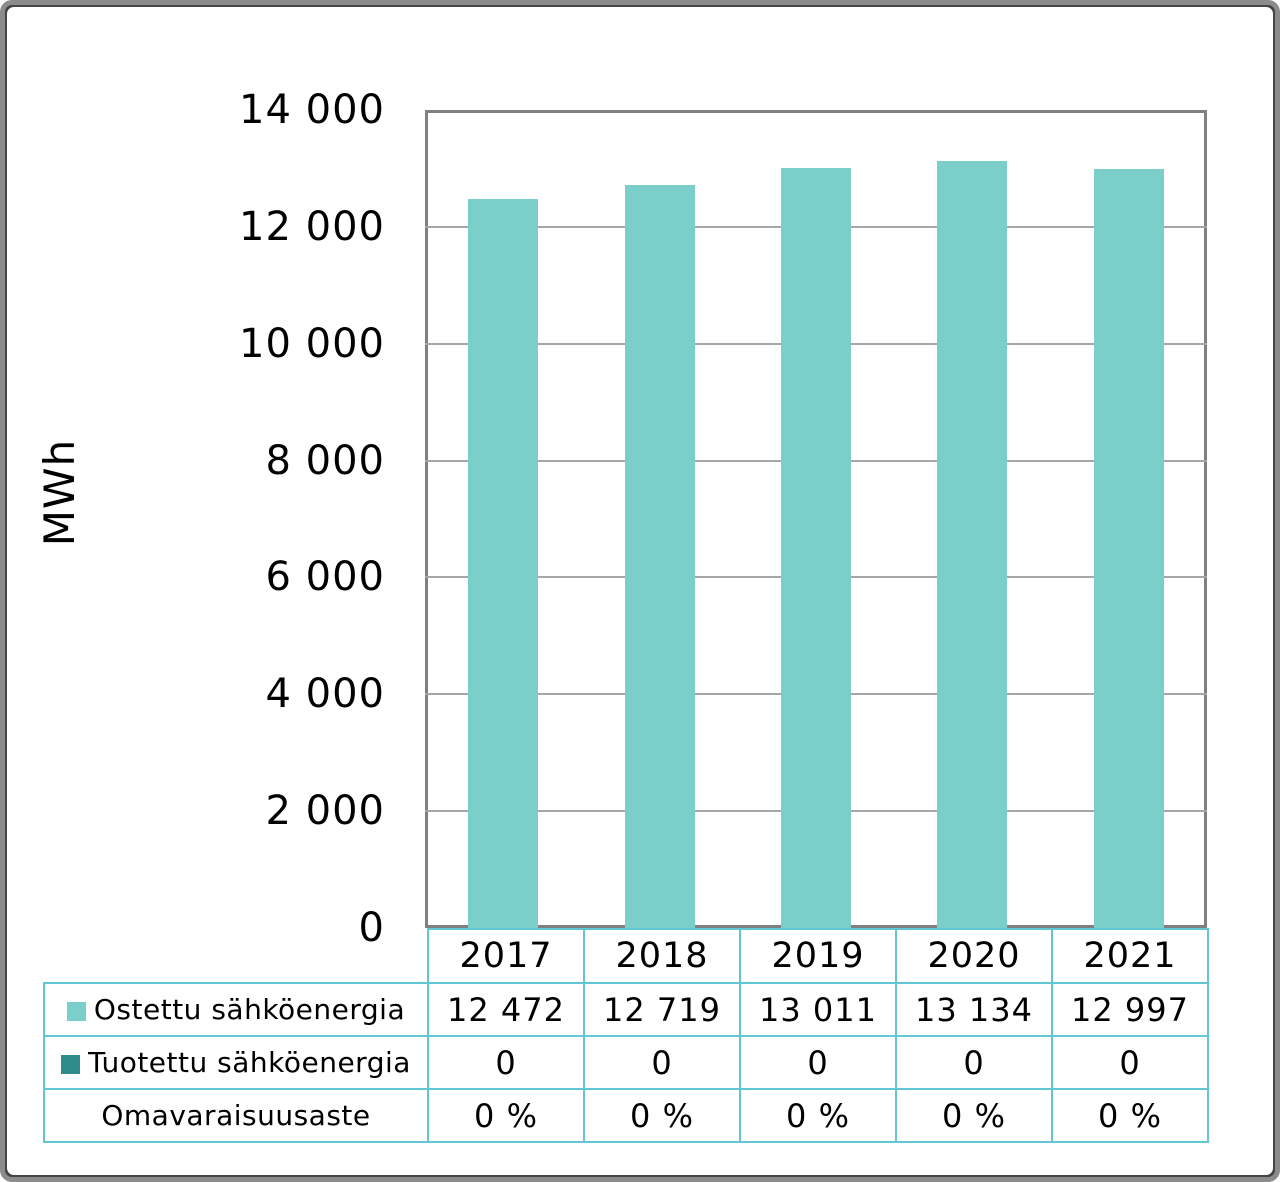  Describe the element at coordinates (818, 1009) in the screenshot. I see `table-cell-r0-c2: 13 011` at that location.